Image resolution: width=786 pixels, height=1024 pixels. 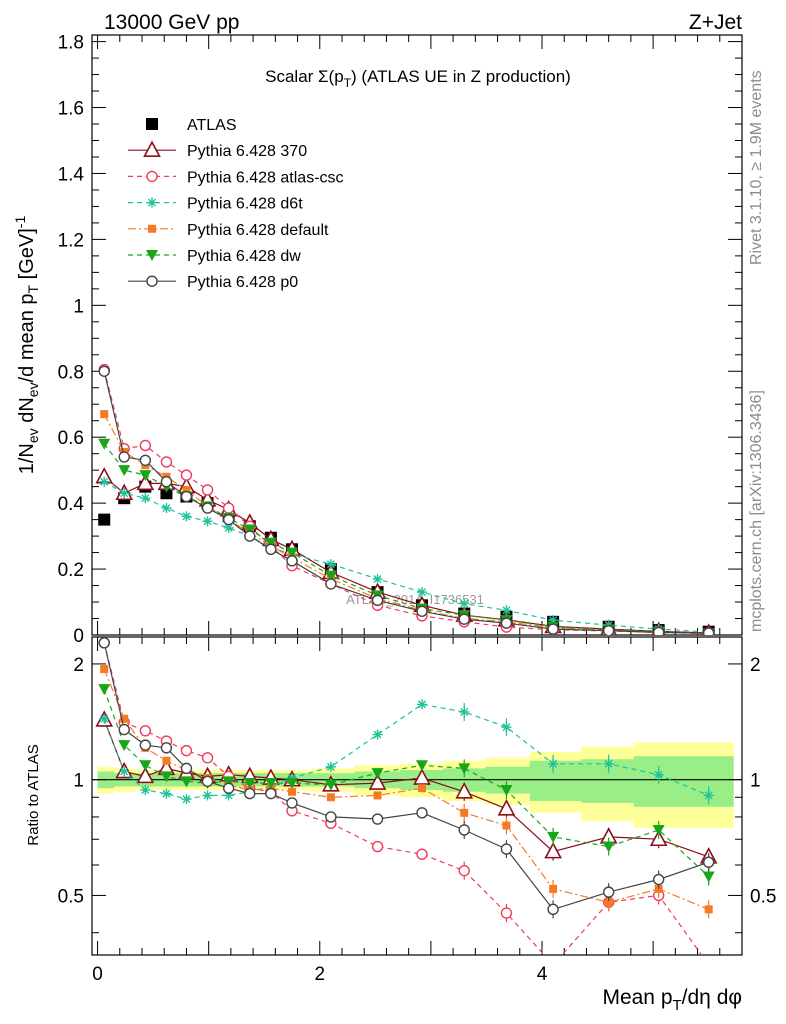 I want to click on series-data, so click(x=406, y=557).